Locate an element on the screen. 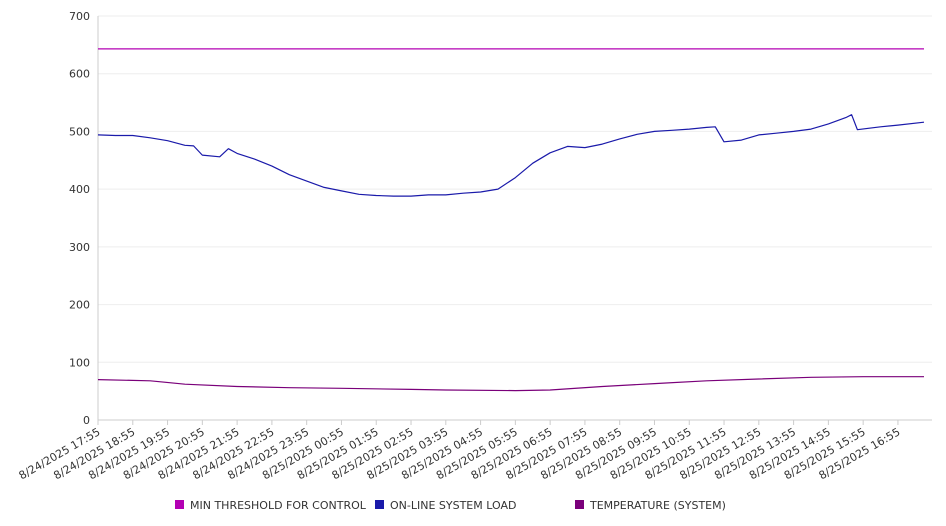 This screenshot has width=946, height=526. legend-label: TEMPERATURE (SYSTEM) is located at coordinates (657, 505).